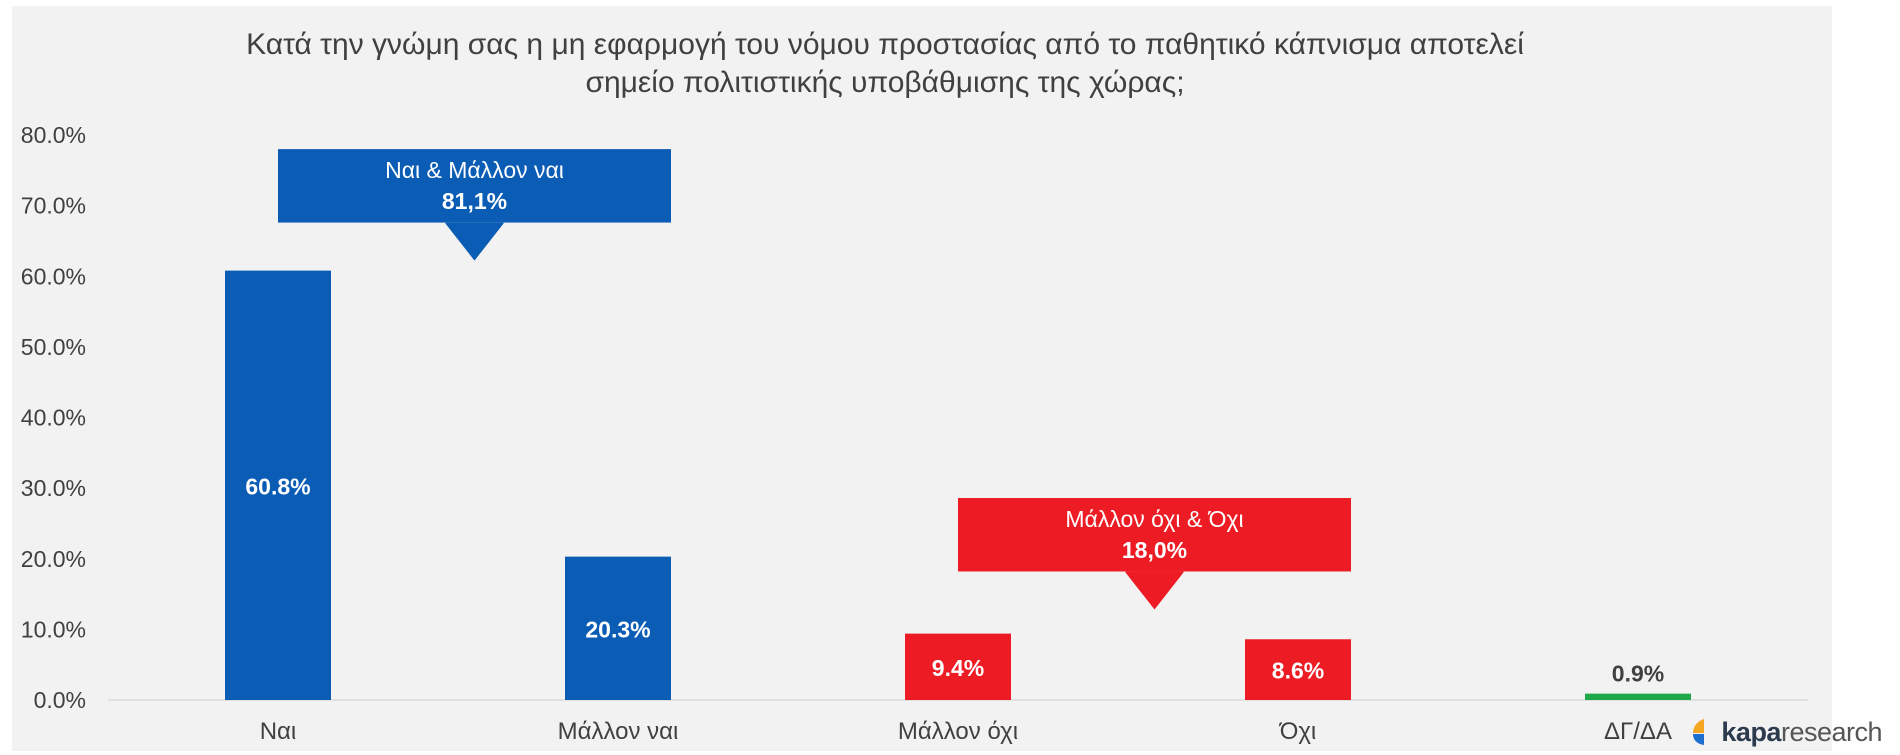 This screenshot has height=755, width=1900. Describe the element at coordinates (474, 170) in the screenshot. I see `callout-label: Ναι & Μάλλον ναι` at that location.